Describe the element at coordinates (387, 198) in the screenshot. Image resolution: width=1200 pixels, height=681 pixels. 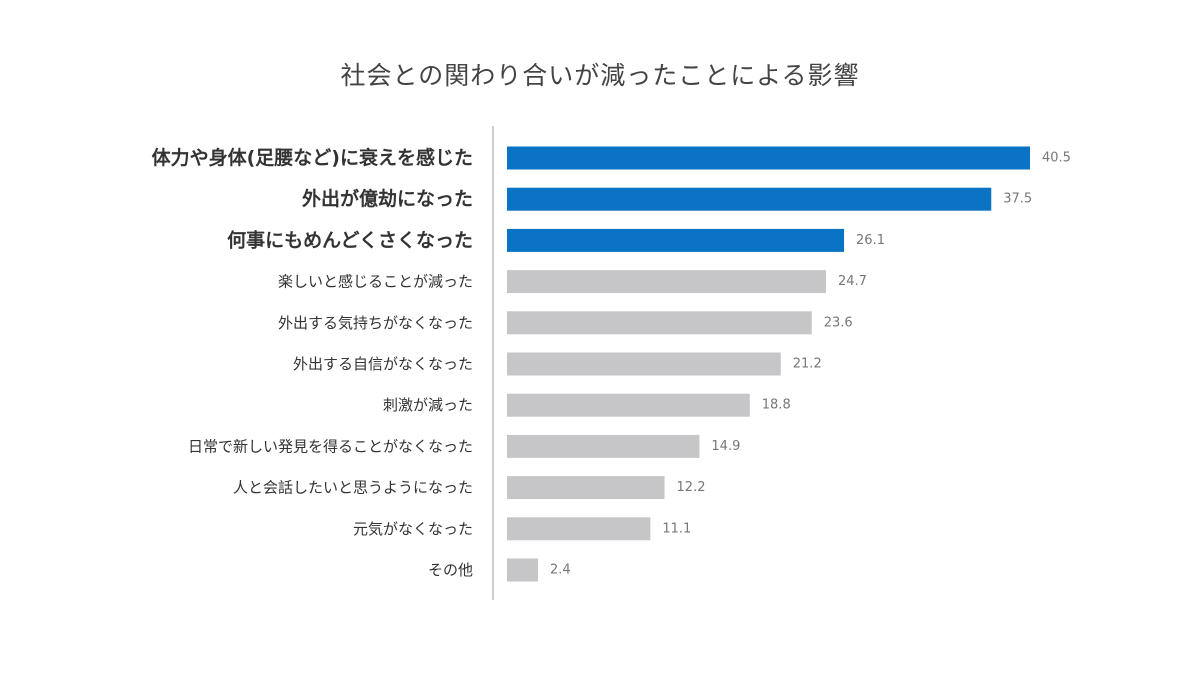
I see `category-label: 外出が億劫になった` at that location.